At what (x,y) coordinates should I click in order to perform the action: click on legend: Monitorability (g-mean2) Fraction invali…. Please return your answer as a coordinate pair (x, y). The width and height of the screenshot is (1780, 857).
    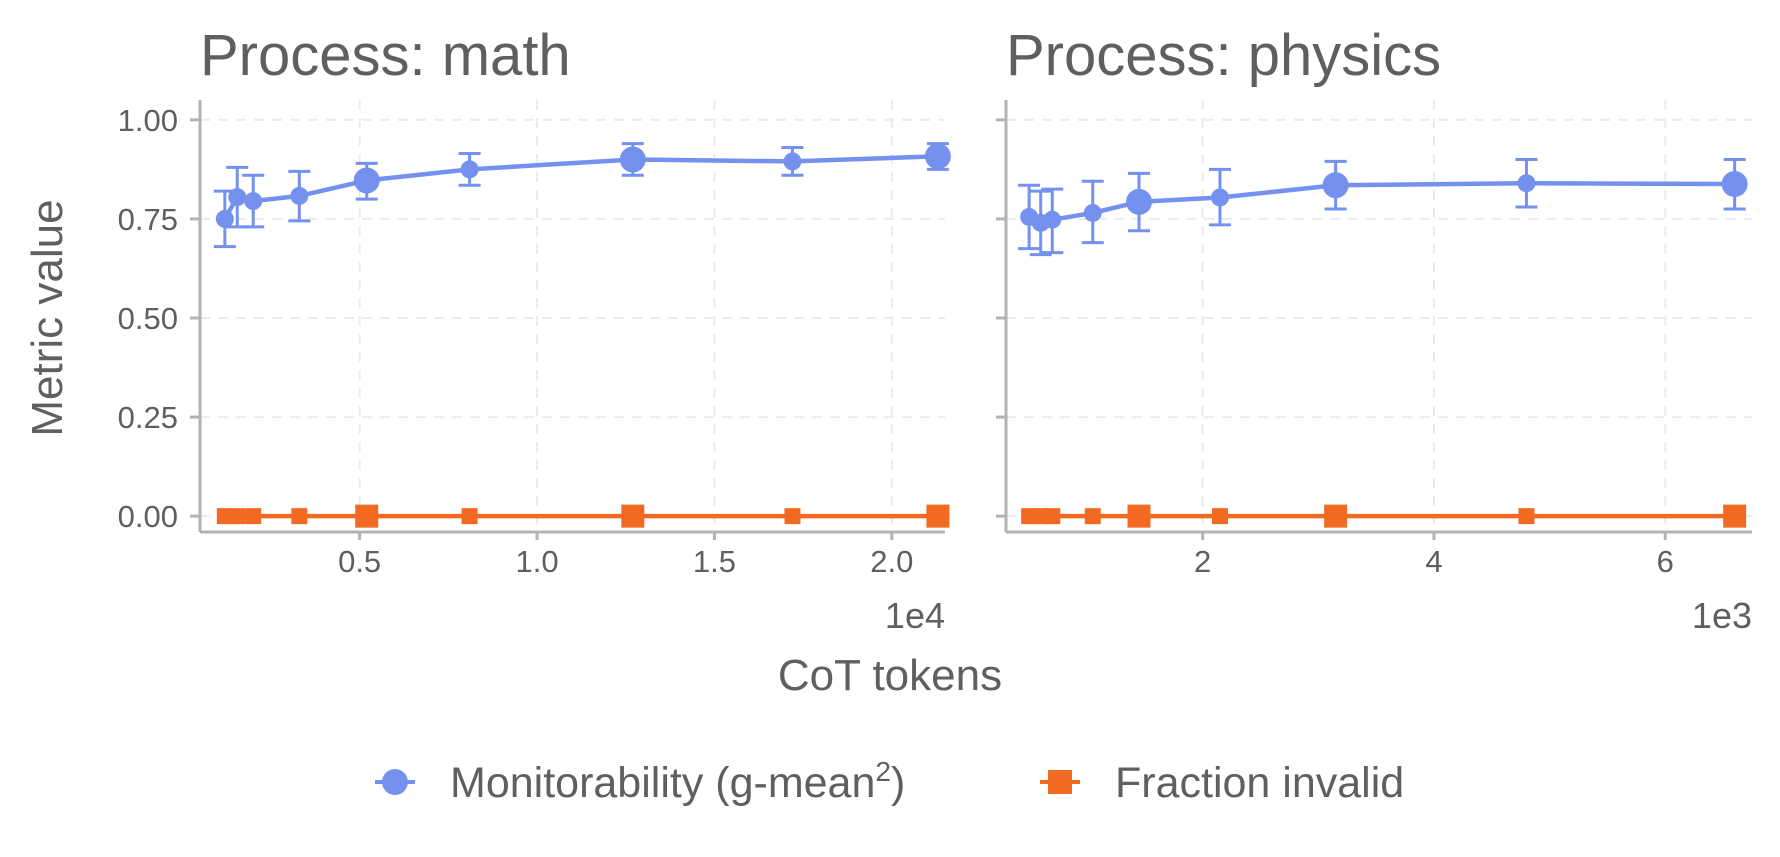
    Looking at the image, I should click on (889, 781).